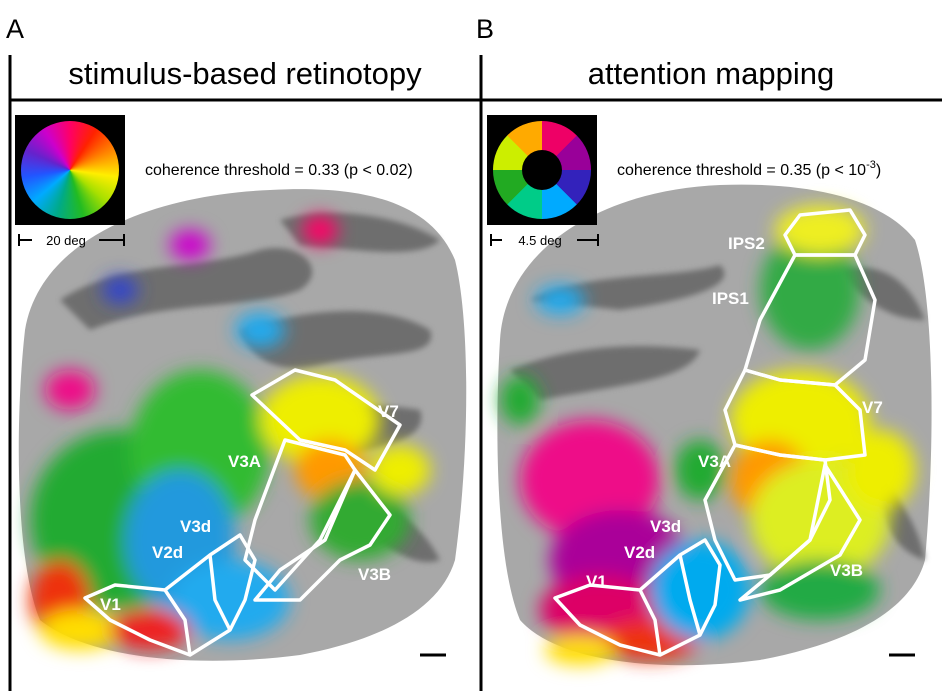 This screenshot has height=691, width=942. Describe the element at coordinates (66, 240) in the screenshot. I see `scale-label: 20 deg` at that location.